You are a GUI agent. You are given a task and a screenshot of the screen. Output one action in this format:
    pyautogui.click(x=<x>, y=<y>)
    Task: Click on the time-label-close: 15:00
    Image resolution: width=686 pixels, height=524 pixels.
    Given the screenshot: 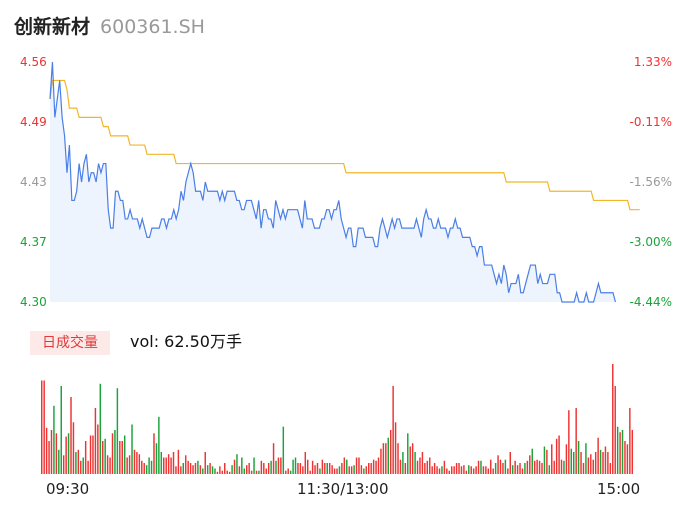 What is the action you would take?
    pyautogui.click(x=619, y=489)
    